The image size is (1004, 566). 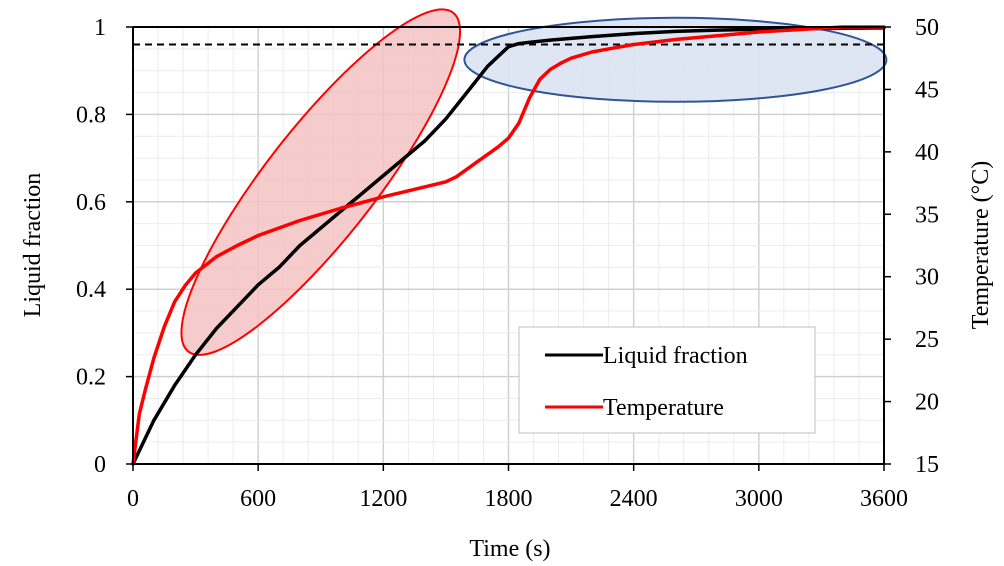 What do you see at coordinates (91, 378) in the screenshot?
I see `y-left-tick-label: 0.2` at bounding box center [91, 378].